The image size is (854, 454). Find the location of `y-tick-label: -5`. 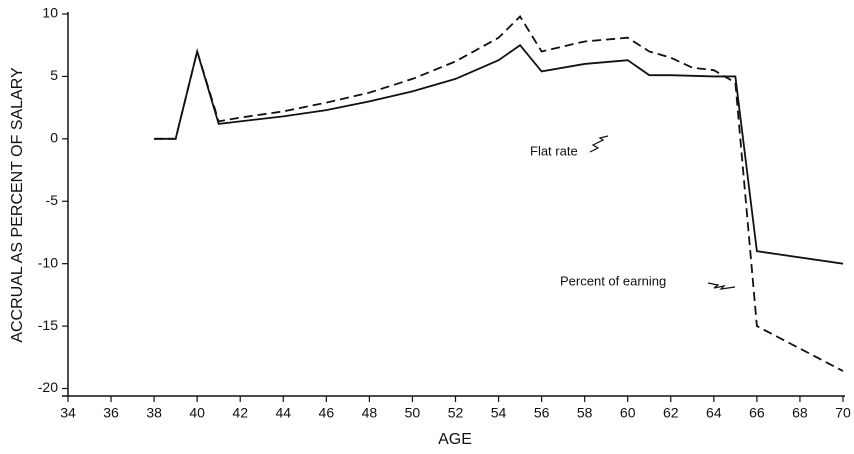

y-tick-label: -5 is located at coordinates (52, 200).